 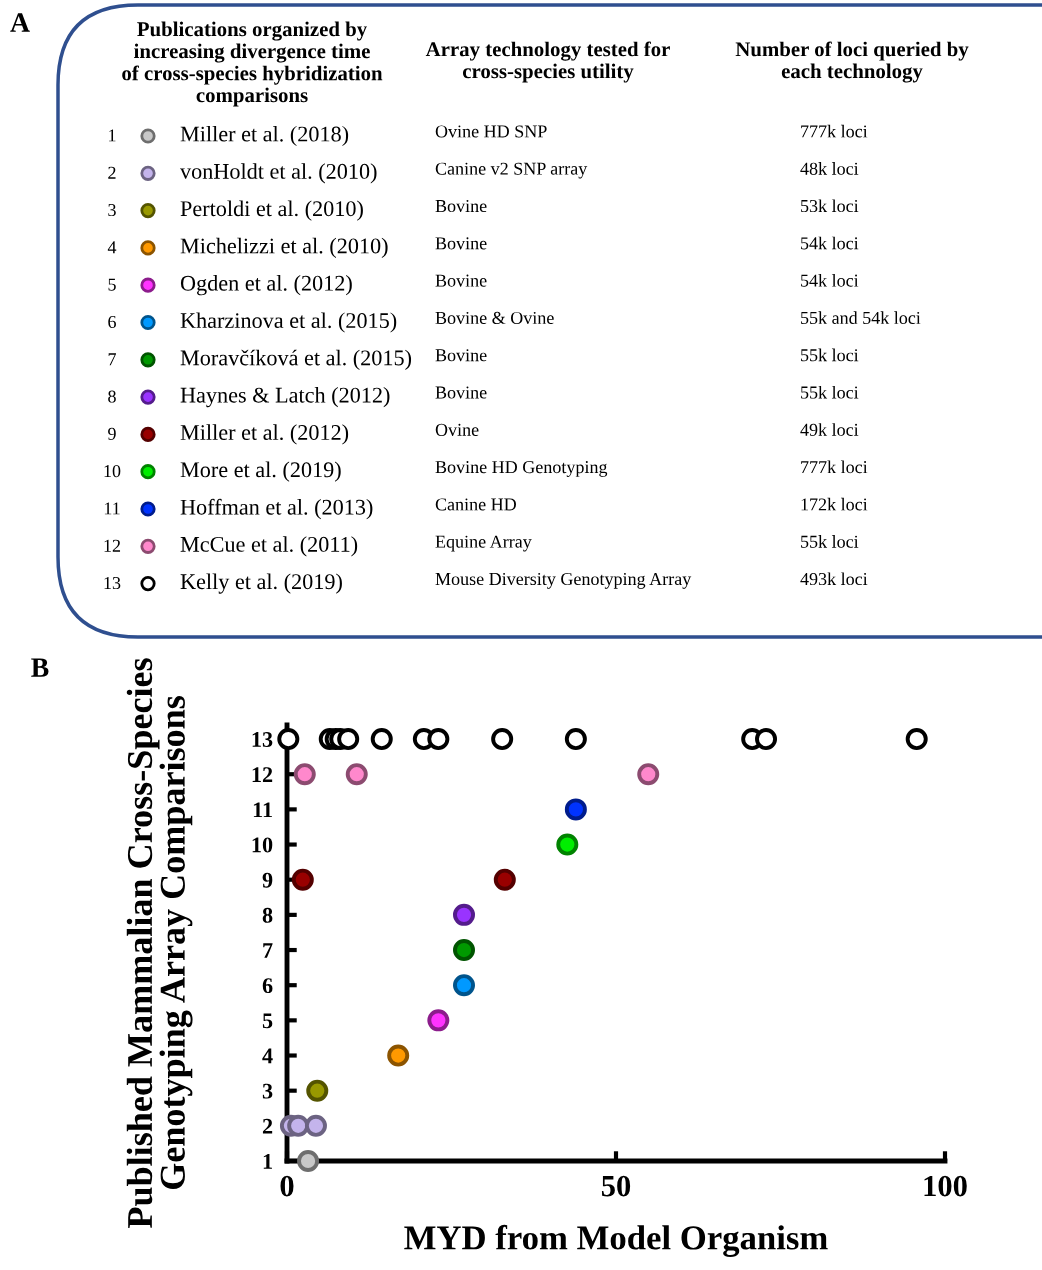 I want to click on text: 2, so click(x=112, y=172).